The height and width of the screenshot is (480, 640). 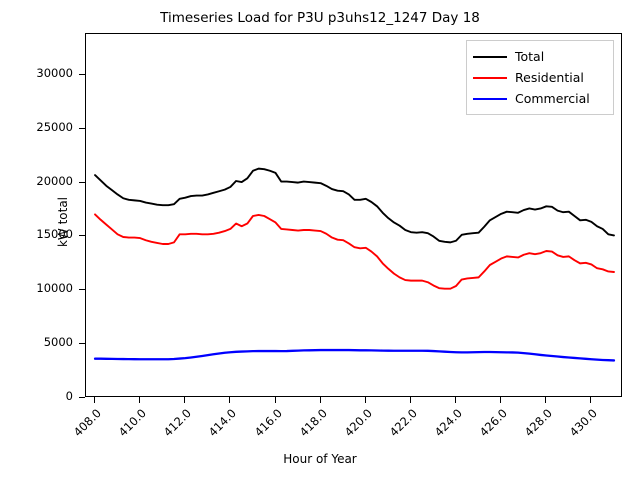 What do you see at coordinates (223, 423) in the screenshot?
I see `x-tick-label: 414.0` at bounding box center [223, 423].